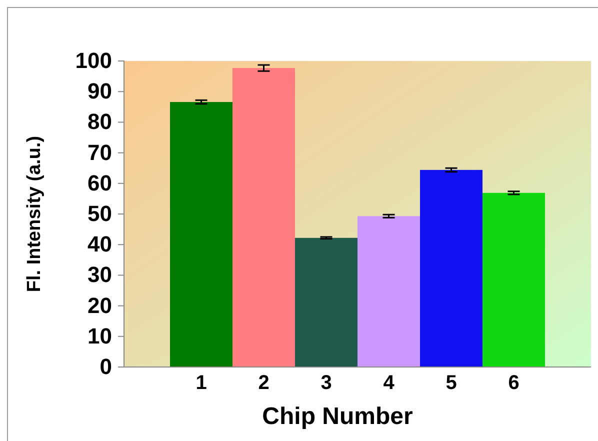 Image resolution: width=598 pixels, height=441 pixels. I want to click on x-tick-label: 1, so click(201, 383).